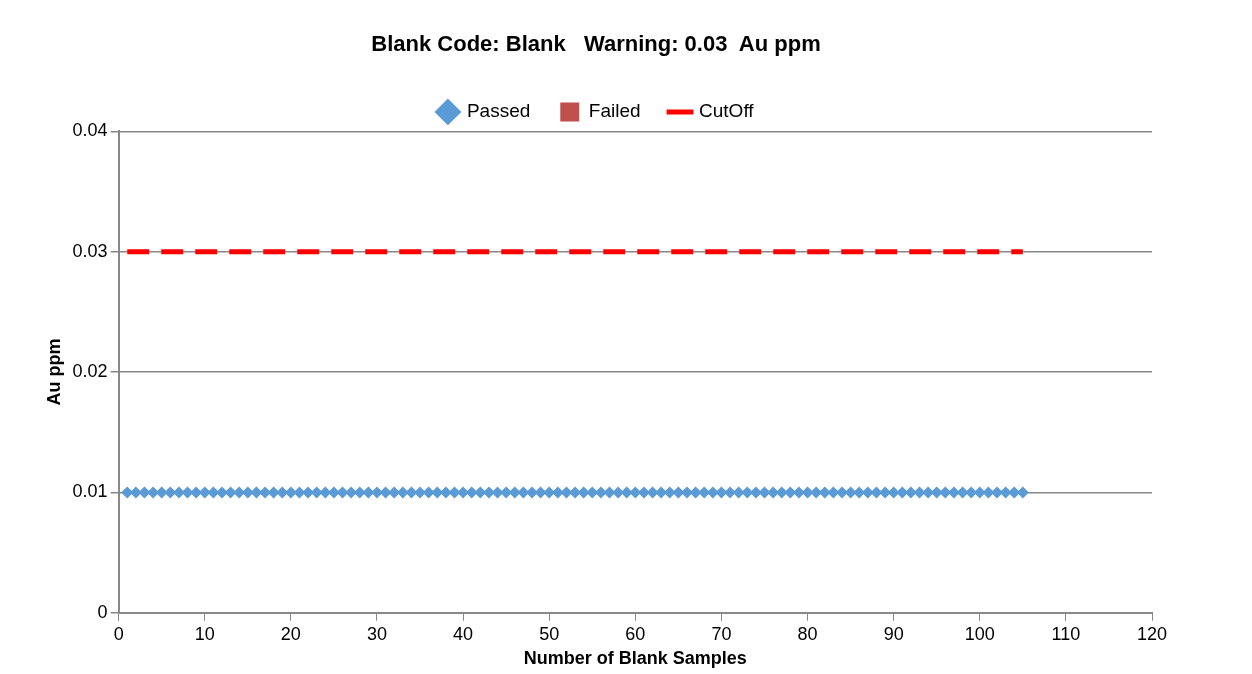 The image size is (1252, 674). I want to click on x-tick-label: 90, so click(893, 633).